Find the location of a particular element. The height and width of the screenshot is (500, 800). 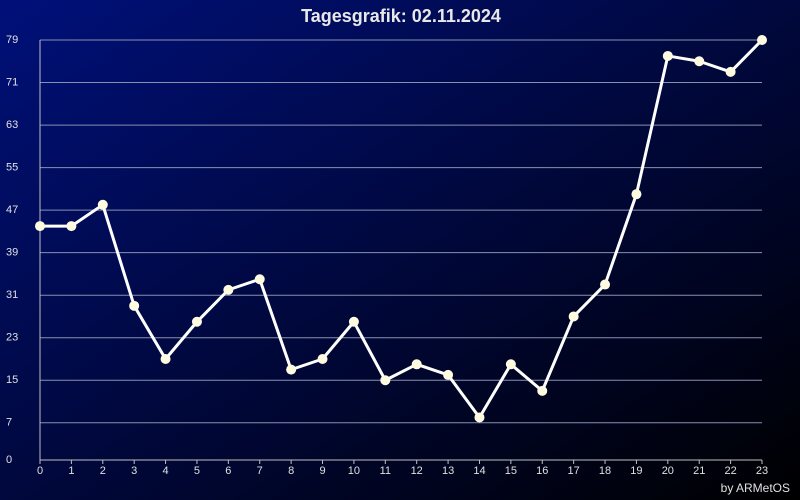

x-tick-label: 15 is located at coordinates (511, 471).